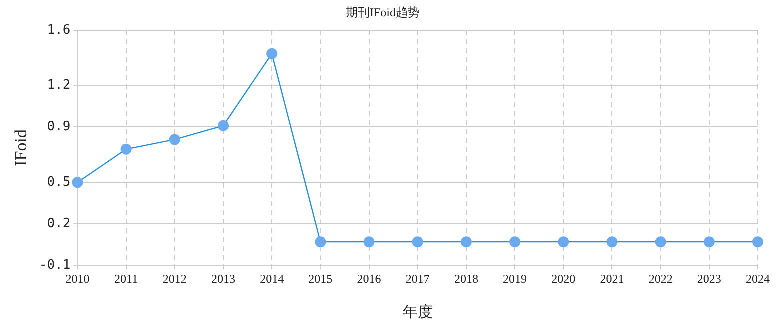 This screenshot has height=330, width=782. Describe the element at coordinates (612, 279) in the screenshot. I see `x-tick-label: 2021` at that location.